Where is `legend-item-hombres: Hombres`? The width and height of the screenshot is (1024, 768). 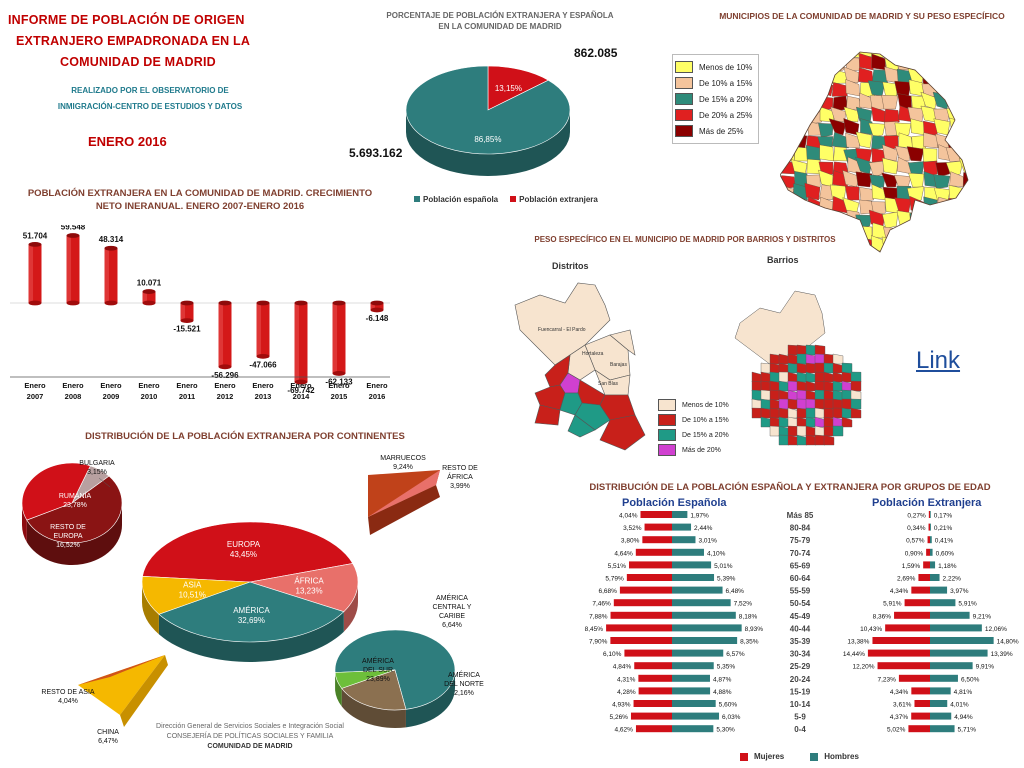
legend-item-hombres: Hombres is located at coordinates (834, 756).